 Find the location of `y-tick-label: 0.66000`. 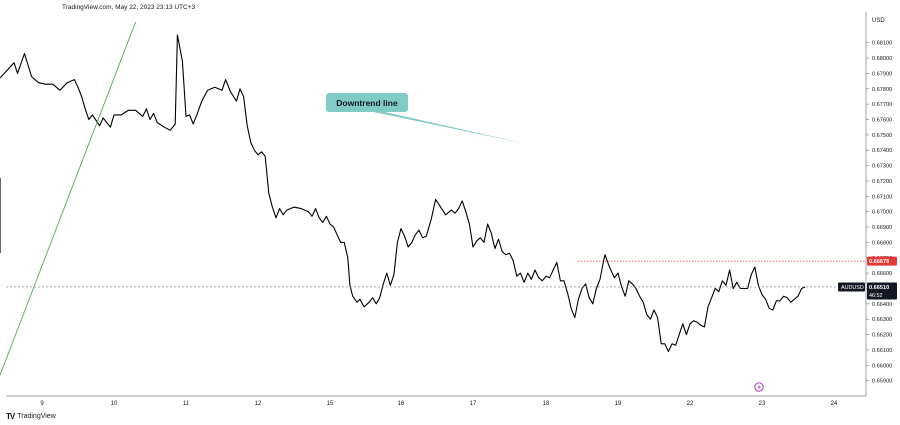

y-tick-label: 0.66000 is located at coordinates (882, 366).